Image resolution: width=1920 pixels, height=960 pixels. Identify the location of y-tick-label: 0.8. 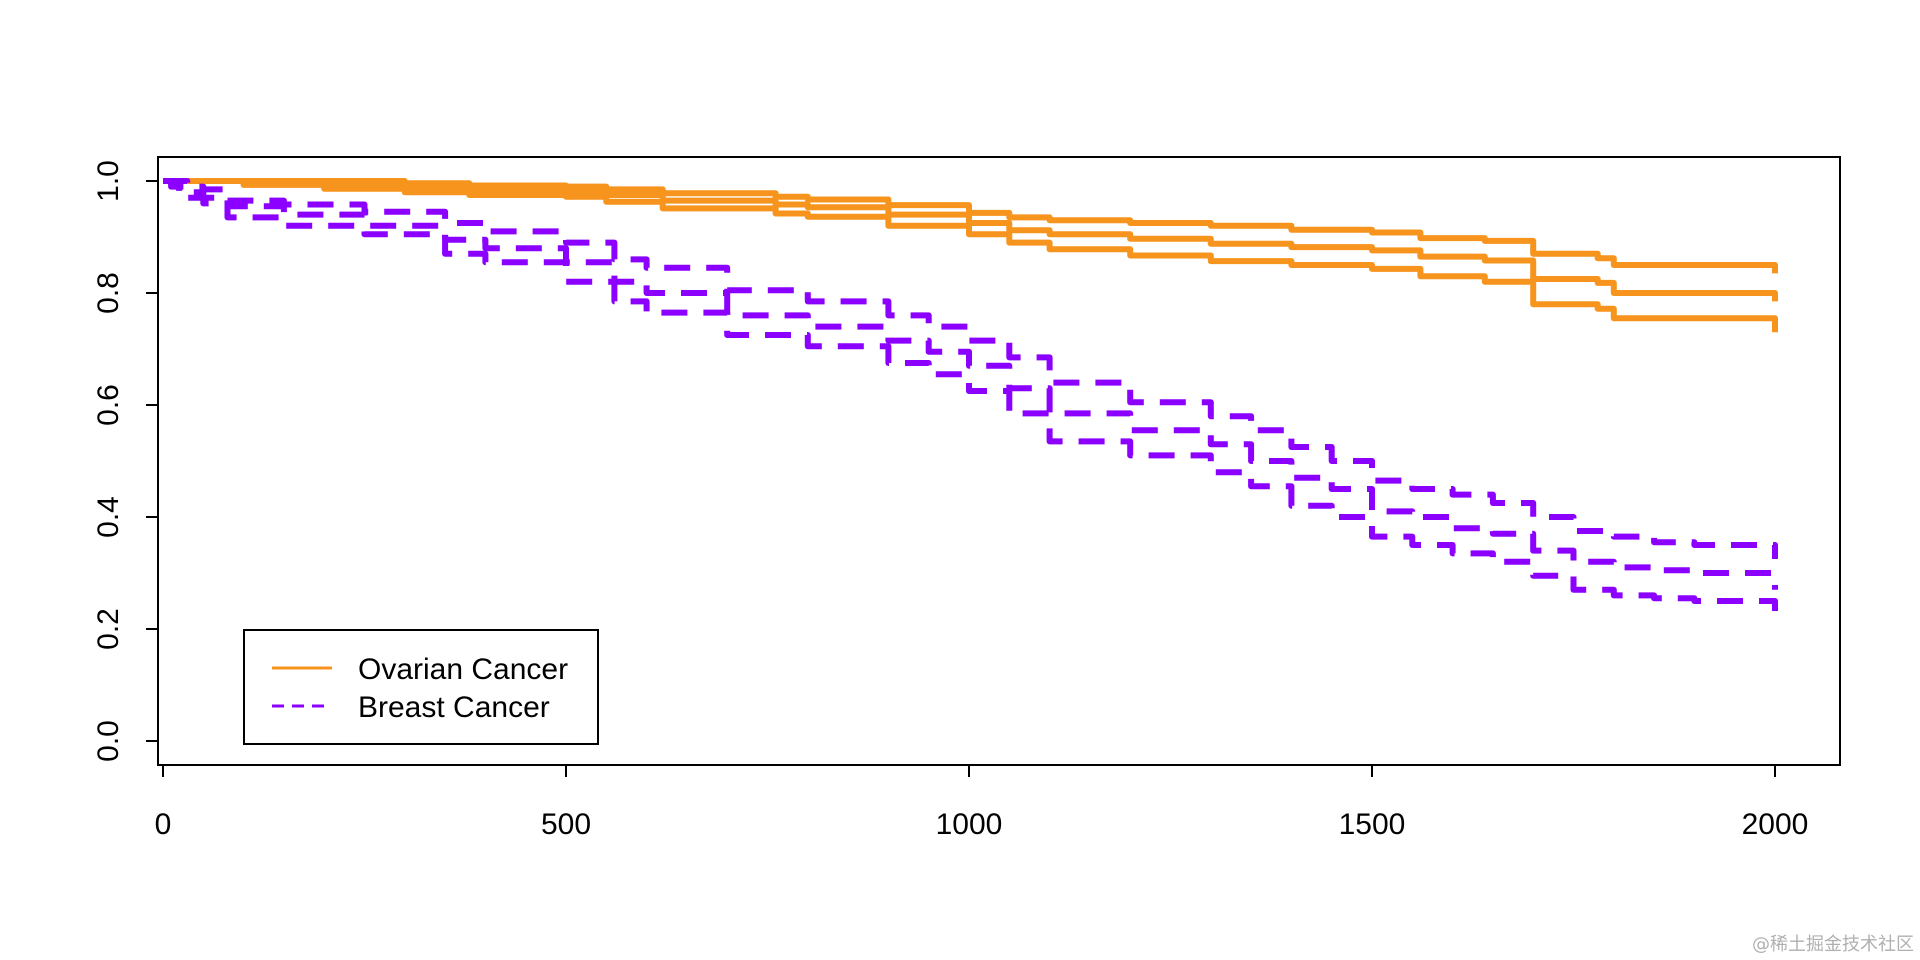
(108, 293).